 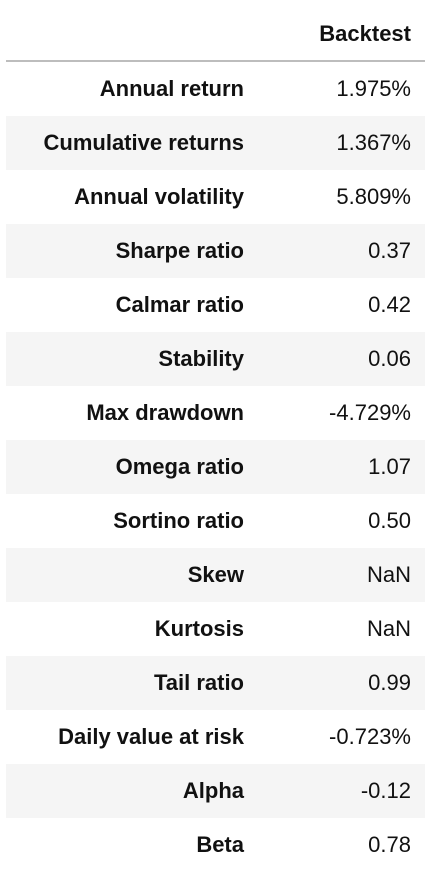 What do you see at coordinates (389, 304) in the screenshot?
I see `row-value: 0.42` at bounding box center [389, 304].